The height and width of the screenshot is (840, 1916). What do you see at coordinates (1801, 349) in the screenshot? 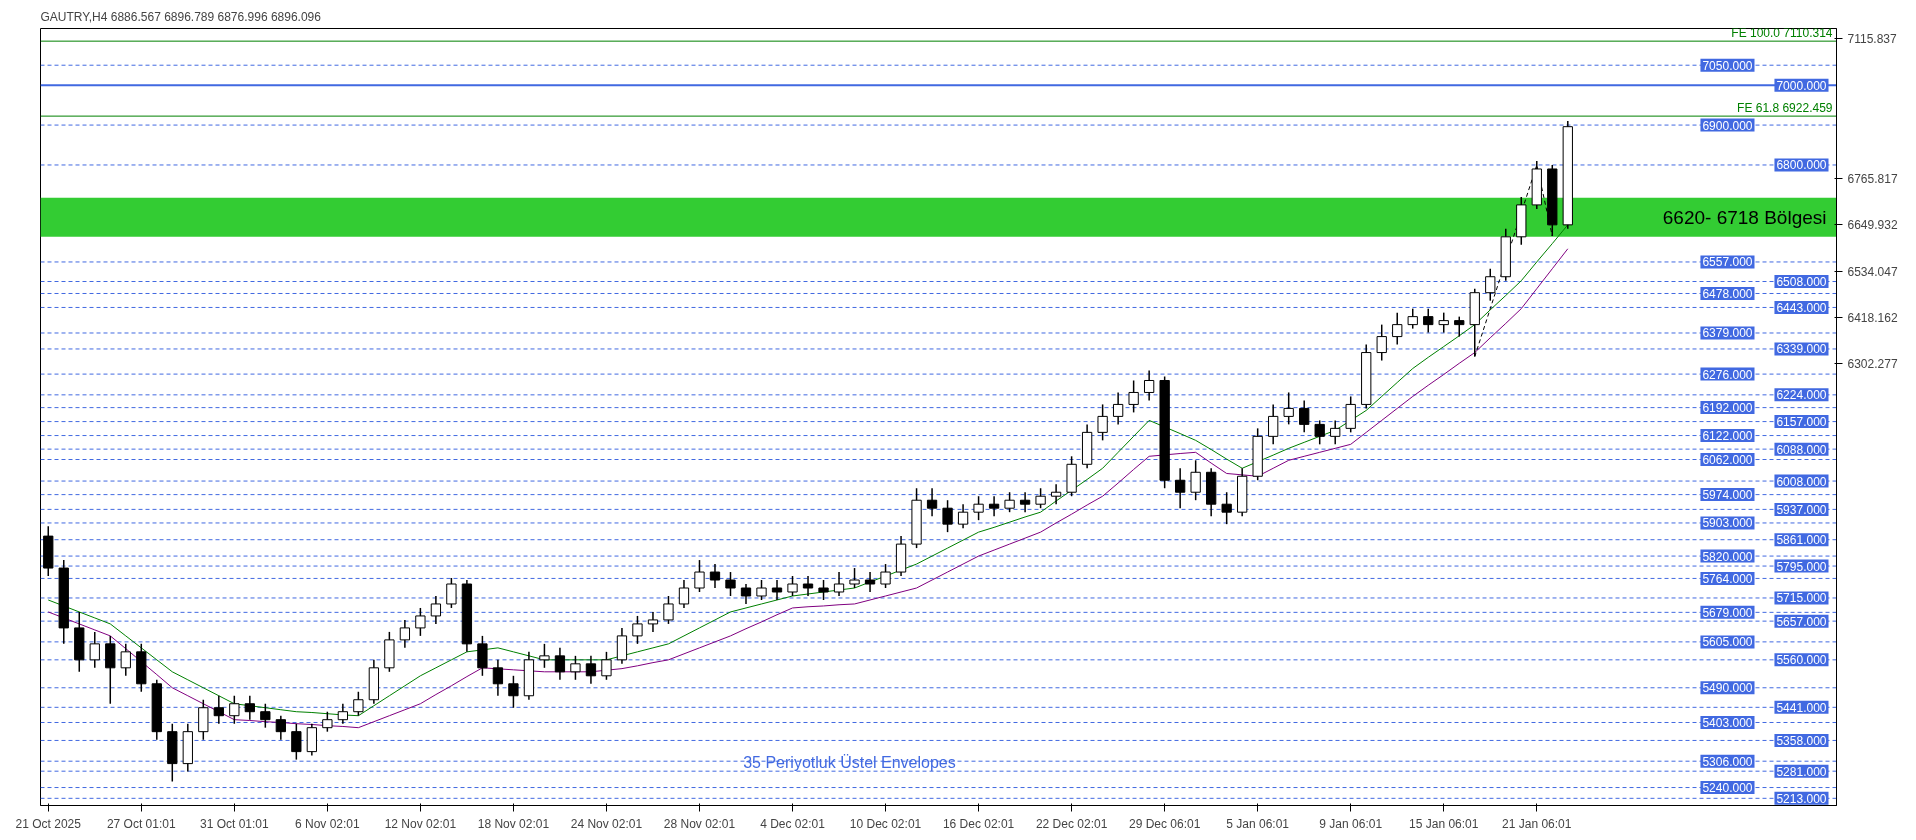
I see `ref-line-label: 6339.000` at bounding box center [1801, 349].